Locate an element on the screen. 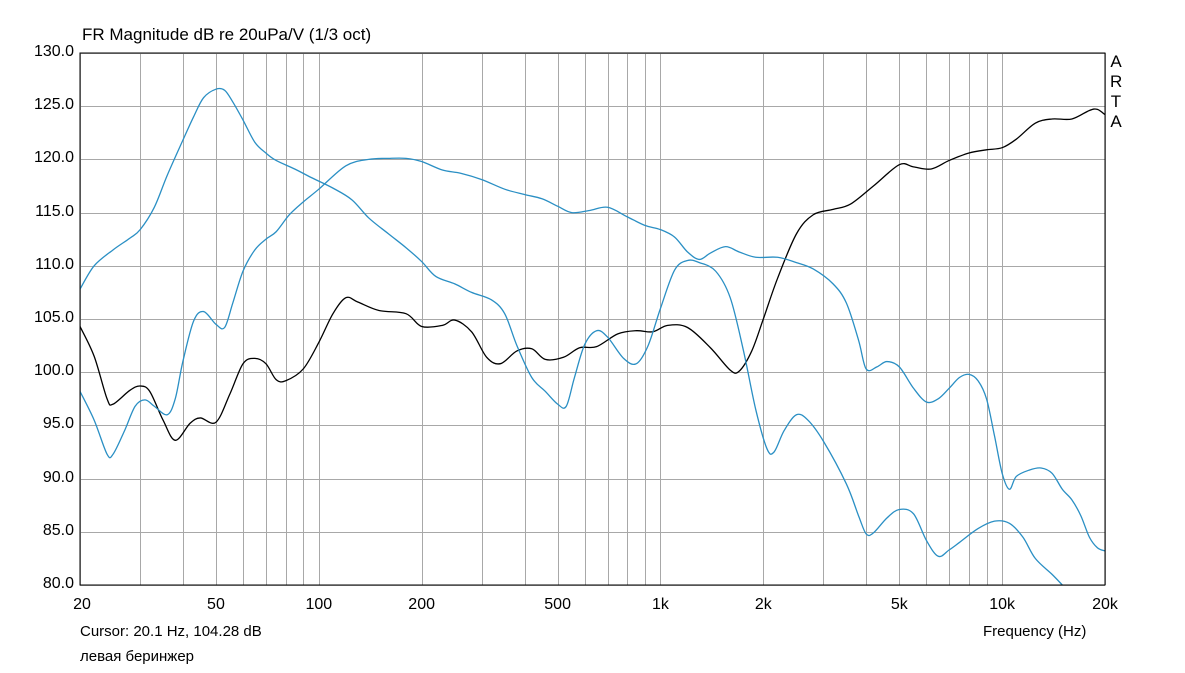  y-tick-label: 105.0 is located at coordinates (53, 317).